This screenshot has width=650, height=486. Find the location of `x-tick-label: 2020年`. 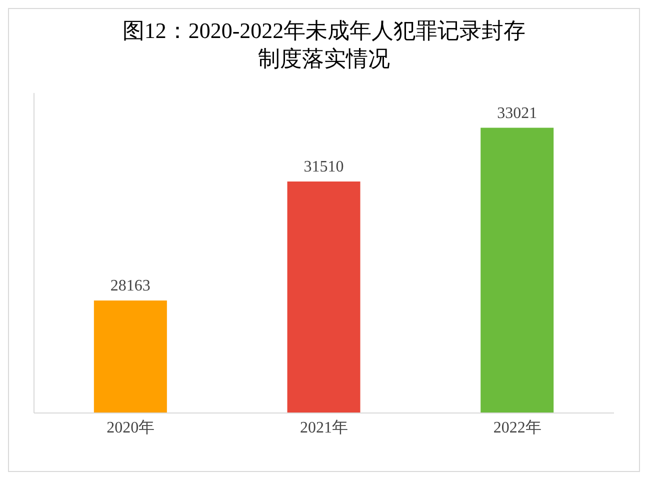

x-tick-label: 2020年 is located at coordinates (130, 427).